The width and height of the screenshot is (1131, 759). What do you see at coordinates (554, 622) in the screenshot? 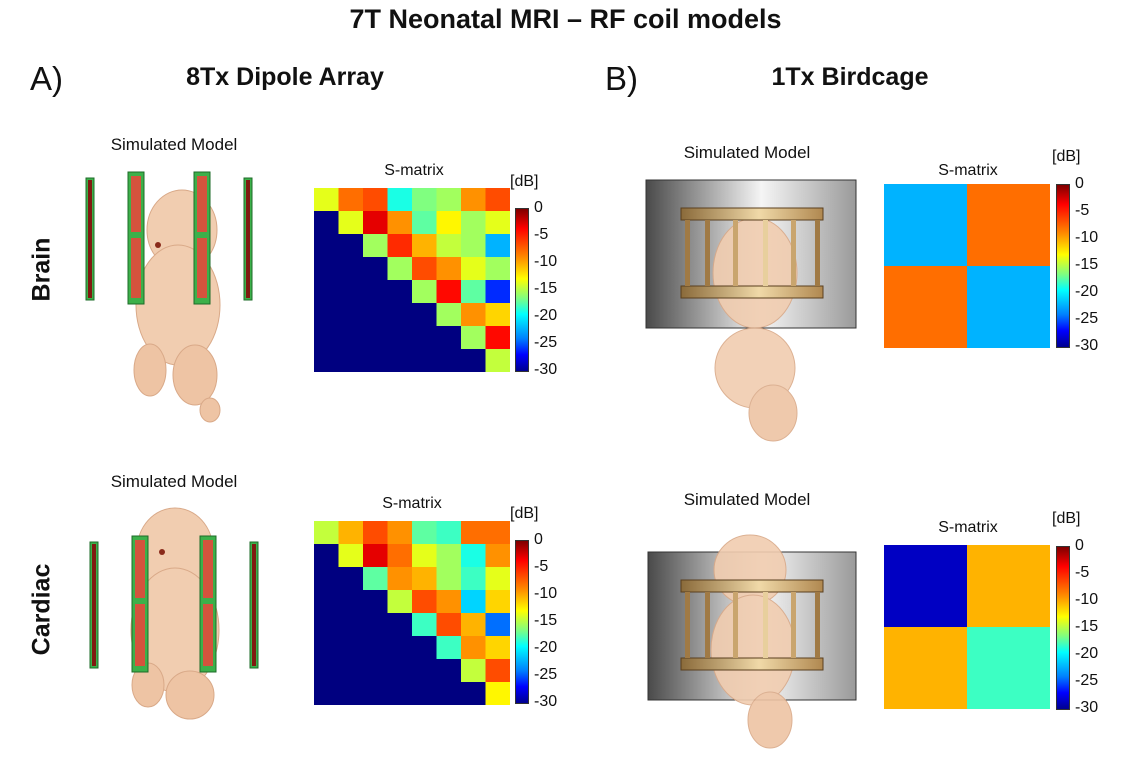
I see `colorbar-ticks-a-cardiac: 0 -5 -10 -15 -20 -25 -30` at bounding box center [554, 622].